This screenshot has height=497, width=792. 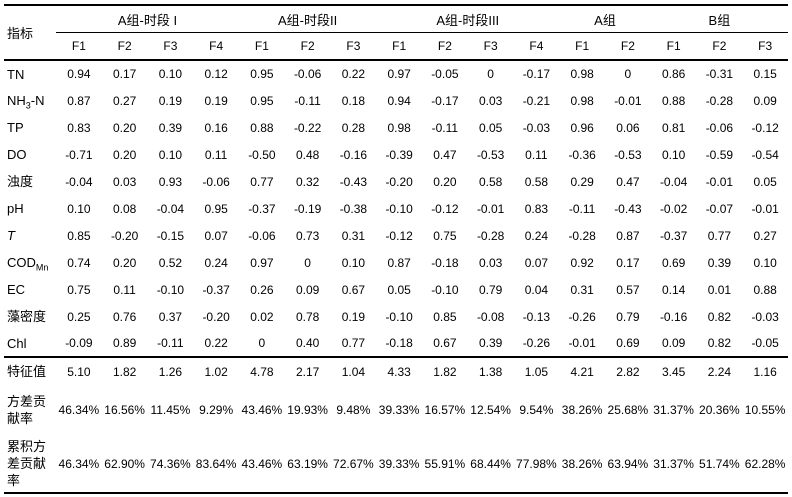 What do you see at coordinates (536, 370) in the screenshot?
I see `value-cell: 1.05` at bounding box center [536, 370].